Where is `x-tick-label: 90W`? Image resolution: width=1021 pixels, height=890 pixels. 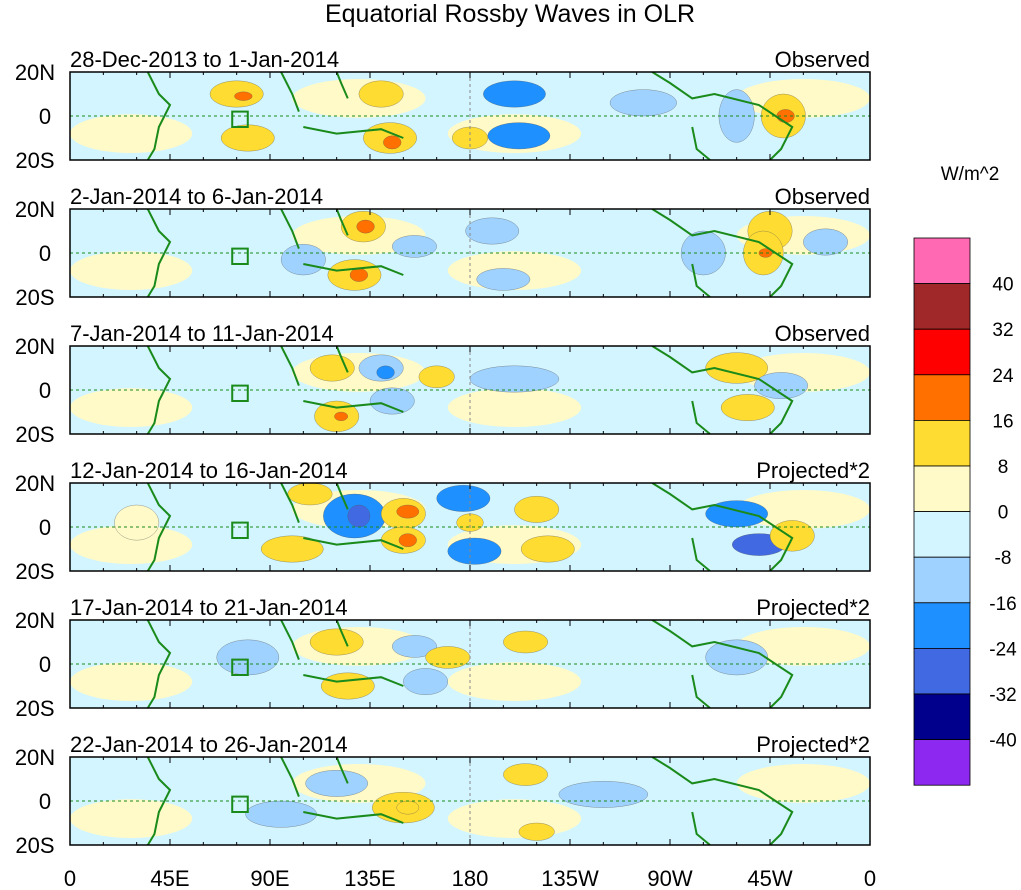
x-tick-label: 90W is located at coordinates (669, 878).